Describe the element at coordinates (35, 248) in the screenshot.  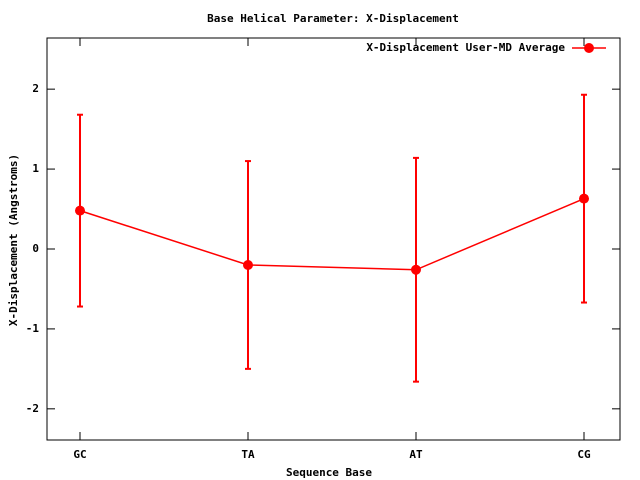
I see `y-tick-label: 0` at that location.